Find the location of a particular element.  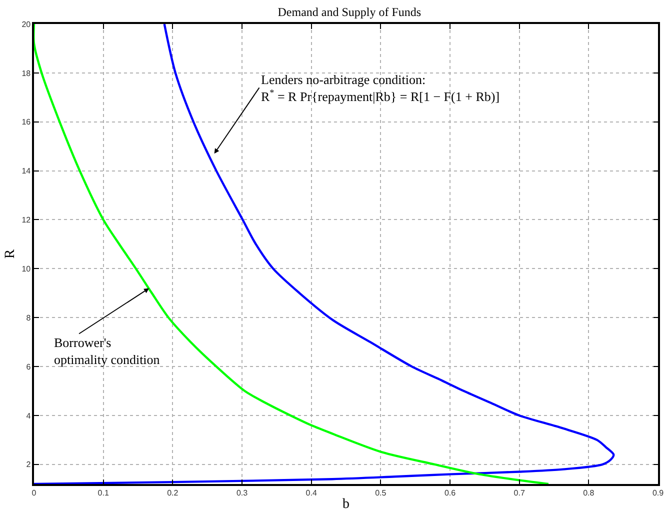

y-tick-label: 8 is located at coordinates (29, 317).